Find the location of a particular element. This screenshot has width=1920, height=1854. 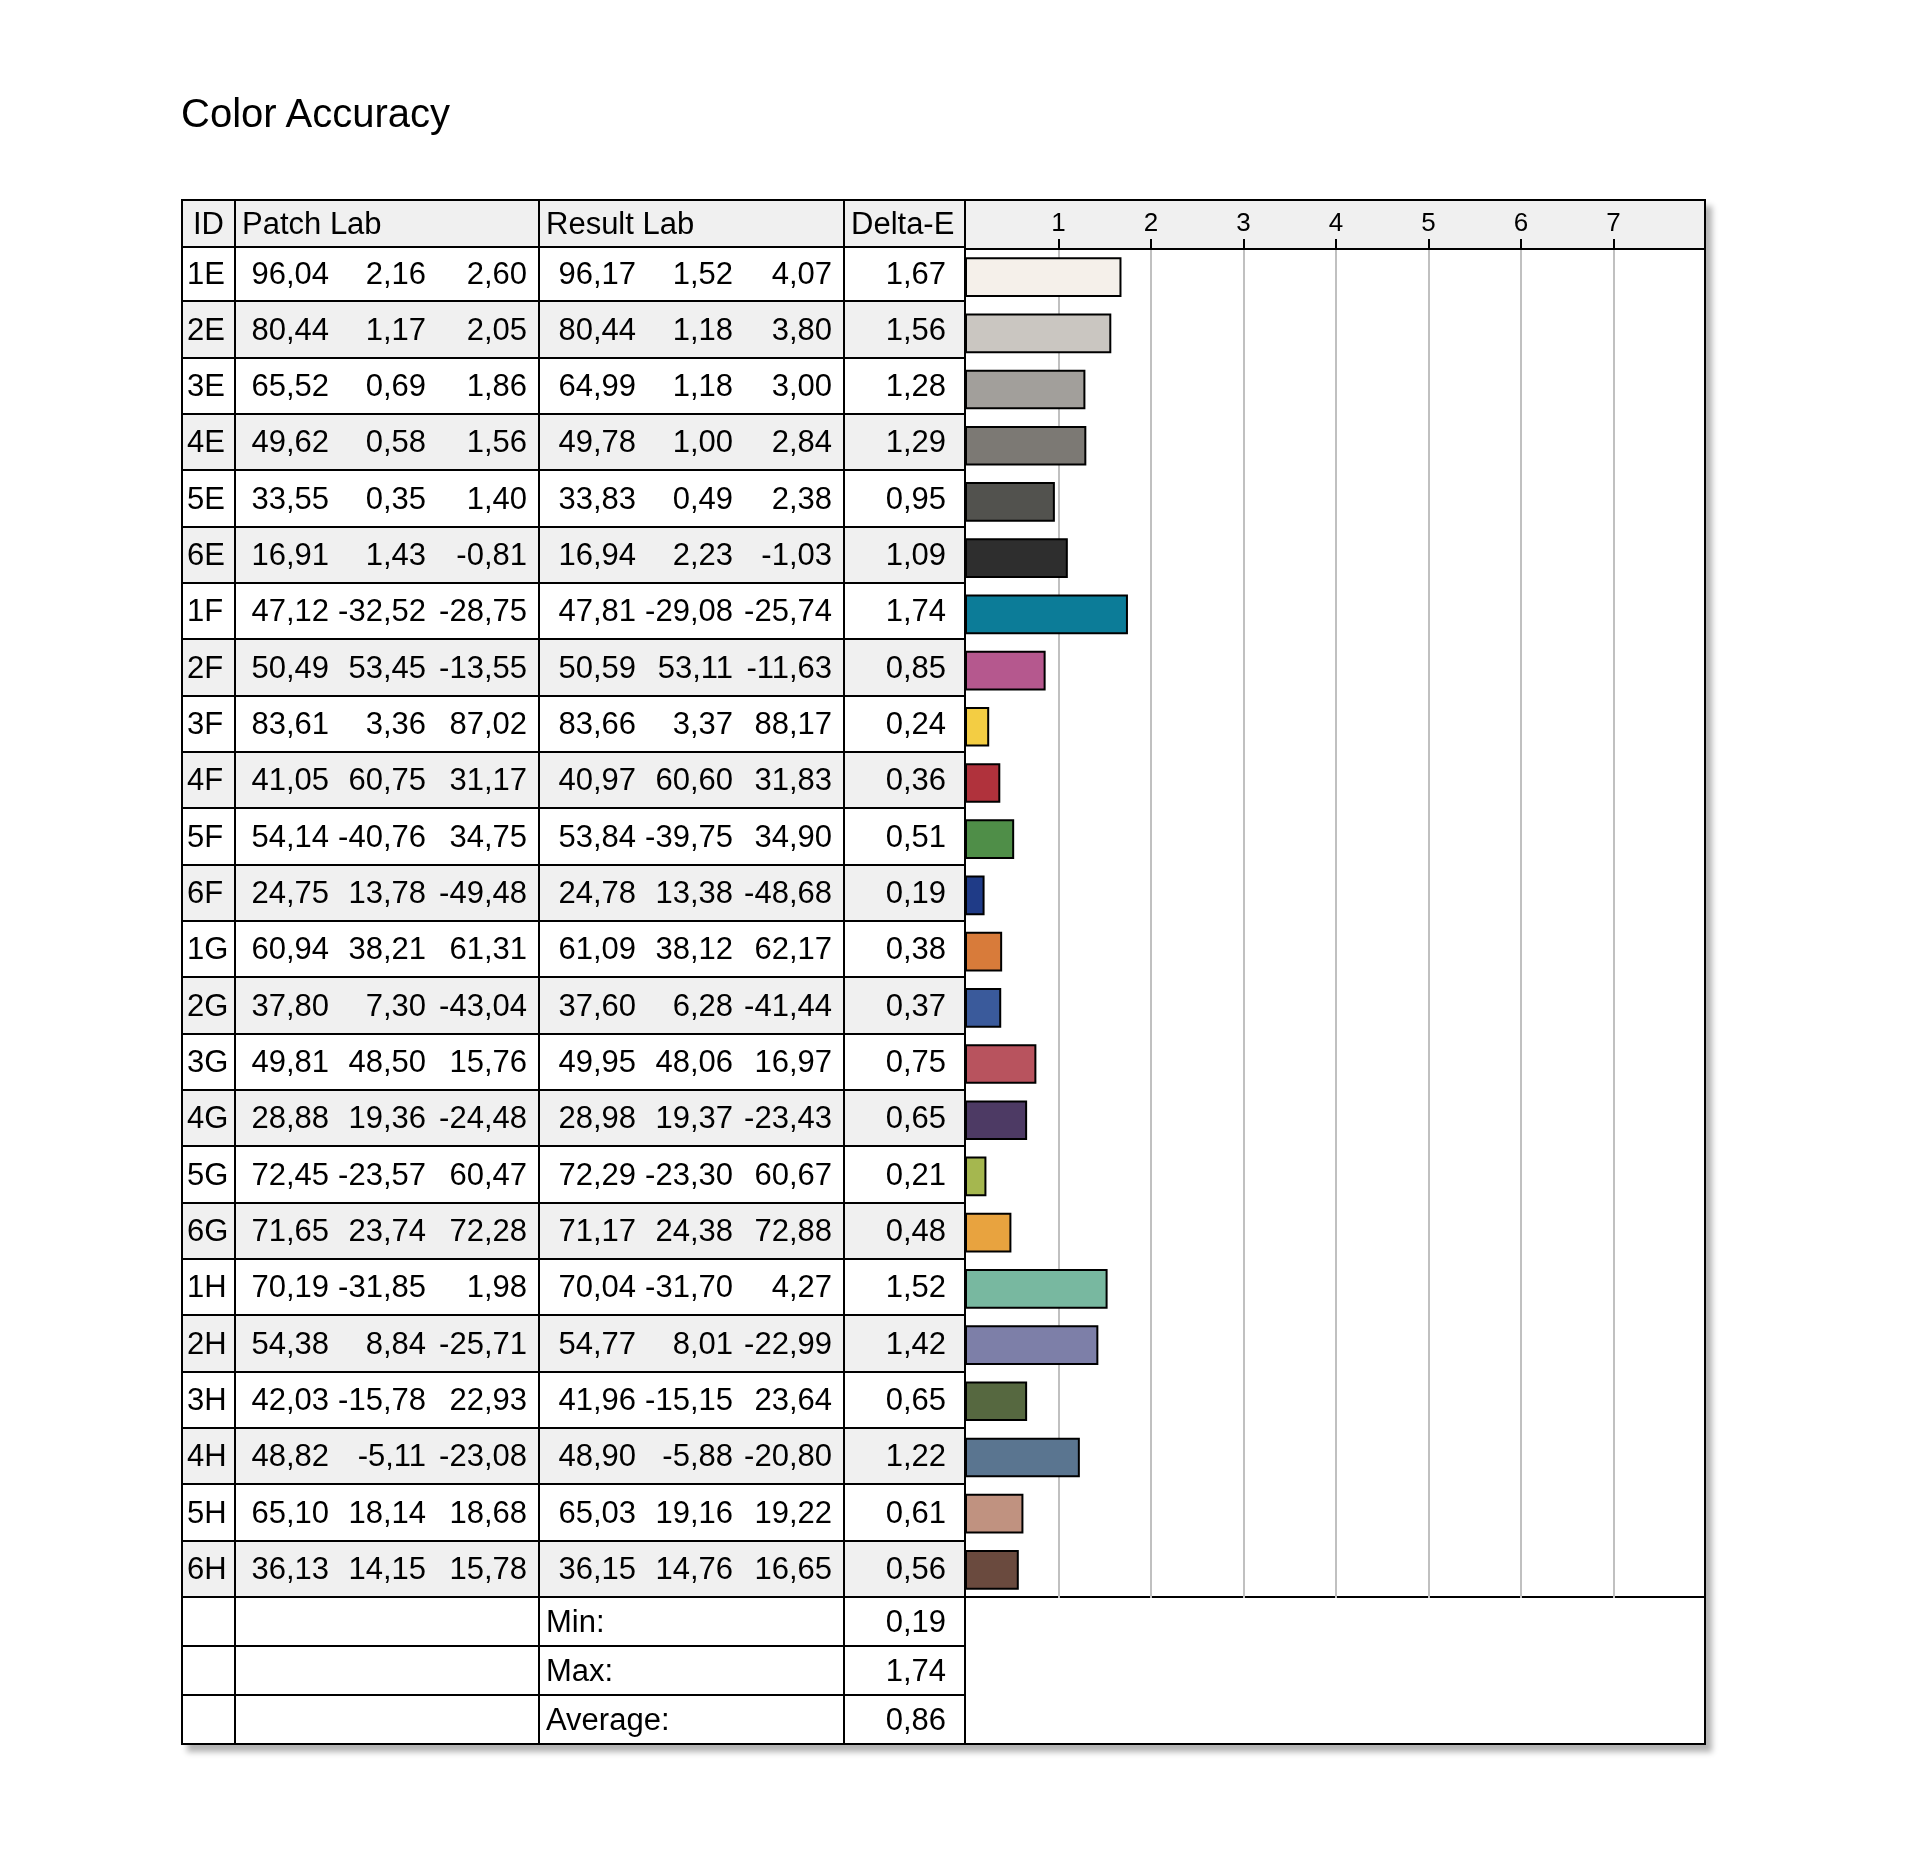

text: 53,11 is located at coordinates (695, 667).